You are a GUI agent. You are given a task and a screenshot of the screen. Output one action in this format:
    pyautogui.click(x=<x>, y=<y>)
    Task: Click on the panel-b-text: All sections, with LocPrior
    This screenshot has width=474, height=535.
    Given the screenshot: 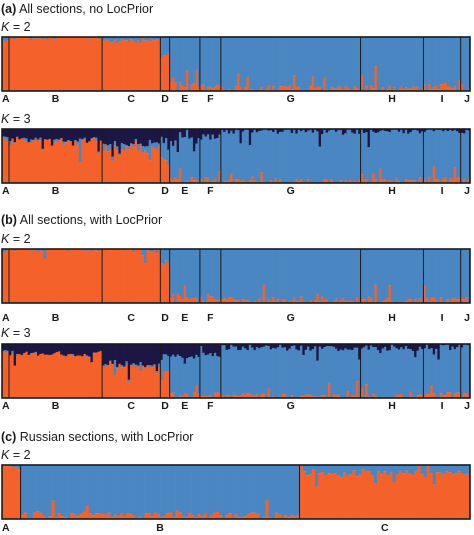 What is the action you would take?
    pyautogui.click(x=89, y=220)
    